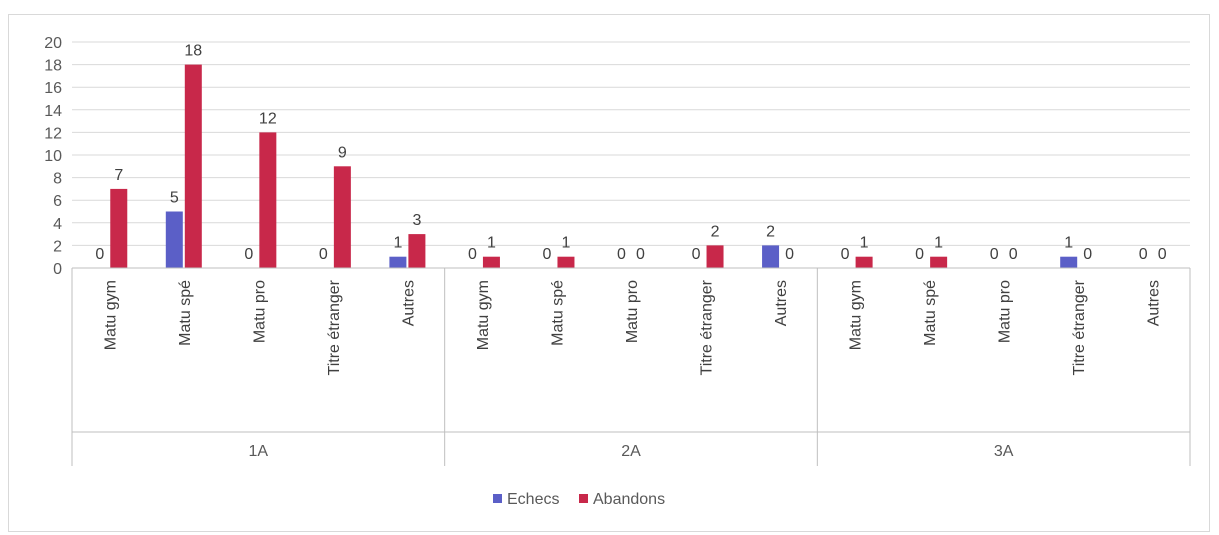  What do you see at coordinates (497, 498) in the screenshot?
I see `legend-swatch-echecs` at bounding box center [497, 498].